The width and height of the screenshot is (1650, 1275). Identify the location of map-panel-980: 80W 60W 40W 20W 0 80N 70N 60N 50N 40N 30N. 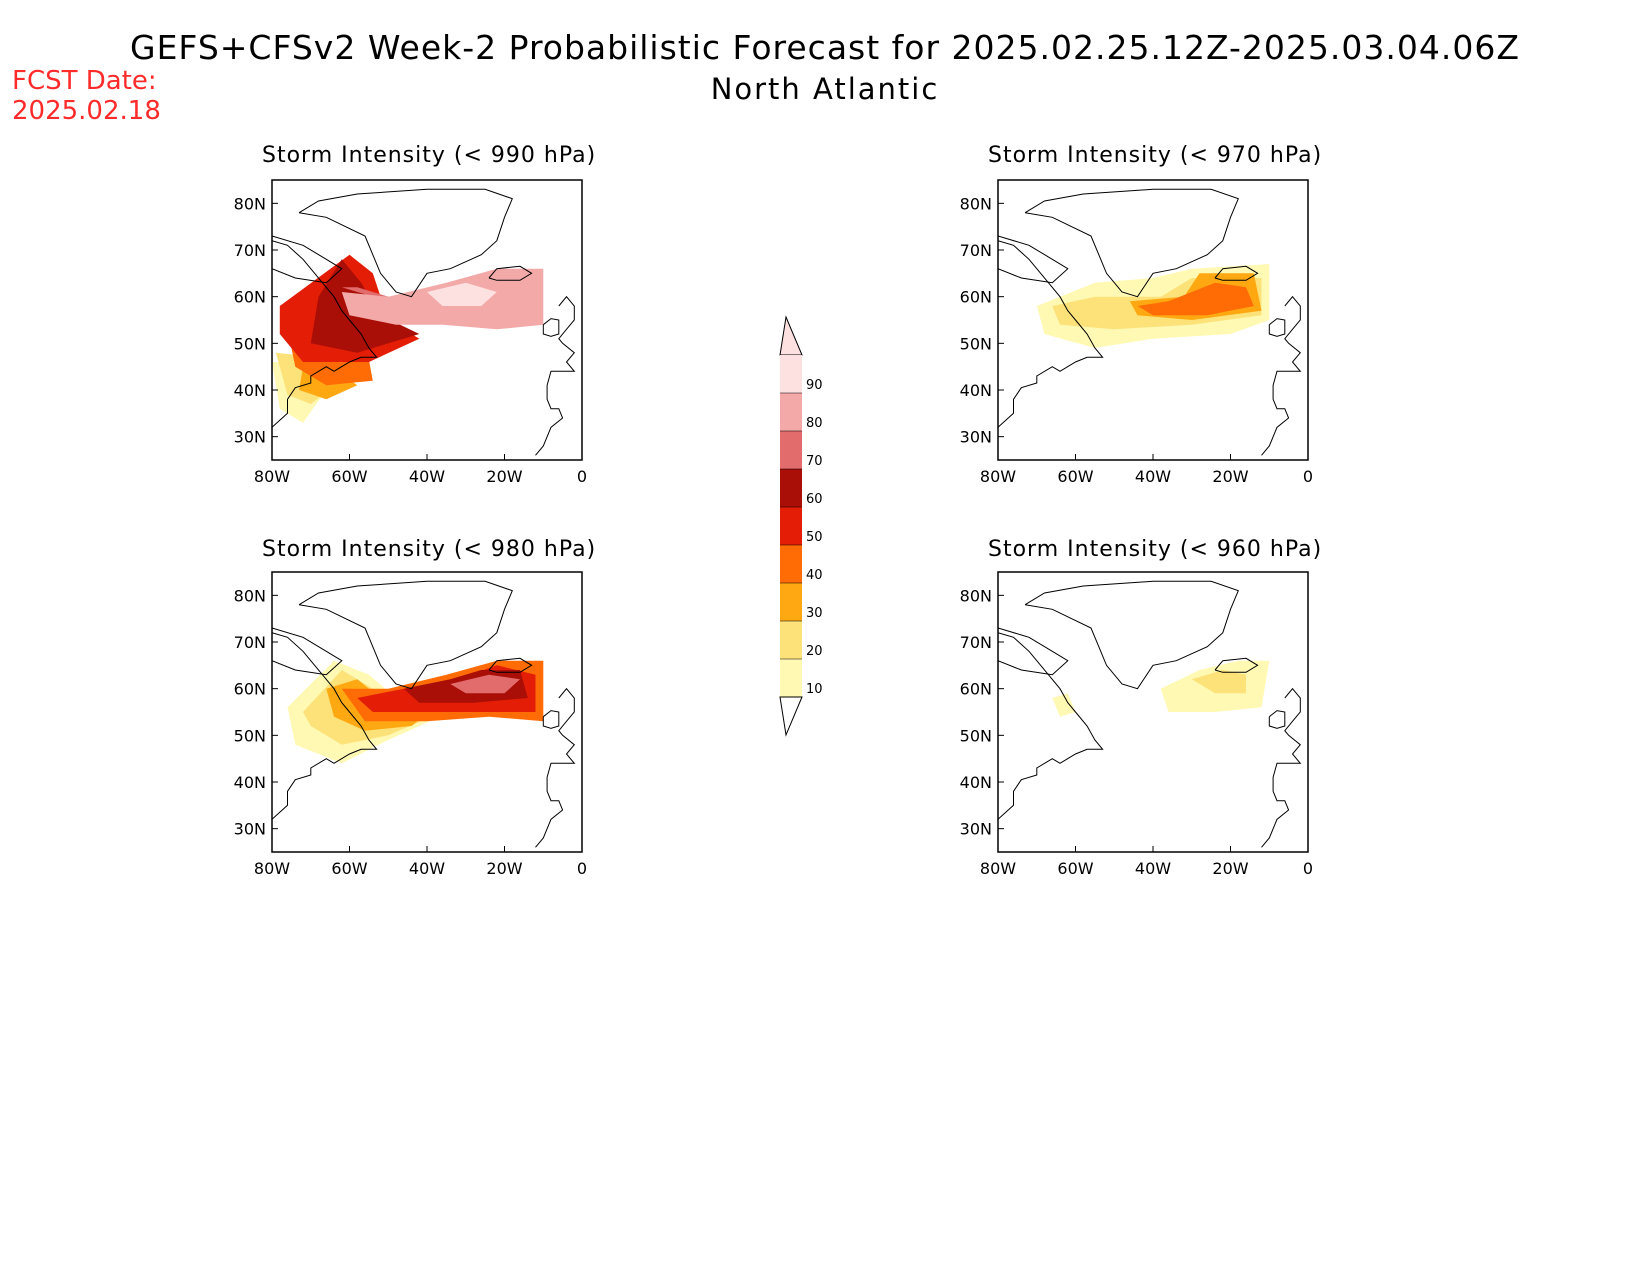
(410, 724).